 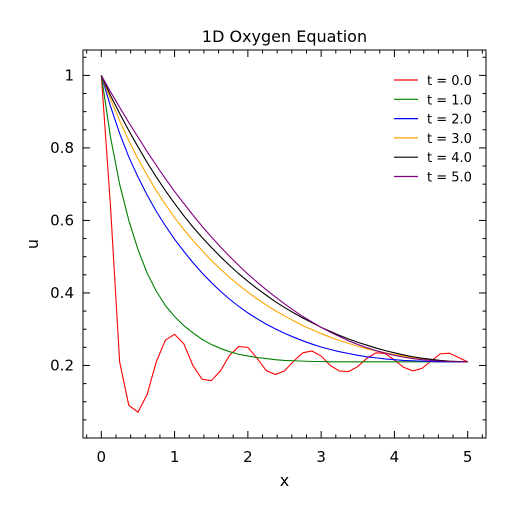 What do you see at coordinates (62, 148) in the screenshot?
I see `y-tick-label: 0.8` at bounding box center [62, 148].